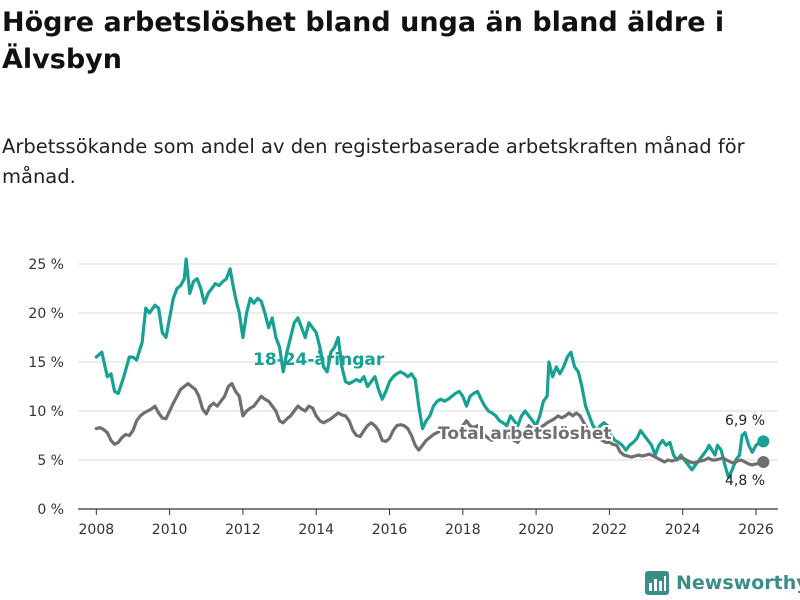 This screenshot has width=800, height=600. I want to click on y-axis-ticks: 0 % 5 % 10 % 15 % 20 % 25 %, so click(46, 387).